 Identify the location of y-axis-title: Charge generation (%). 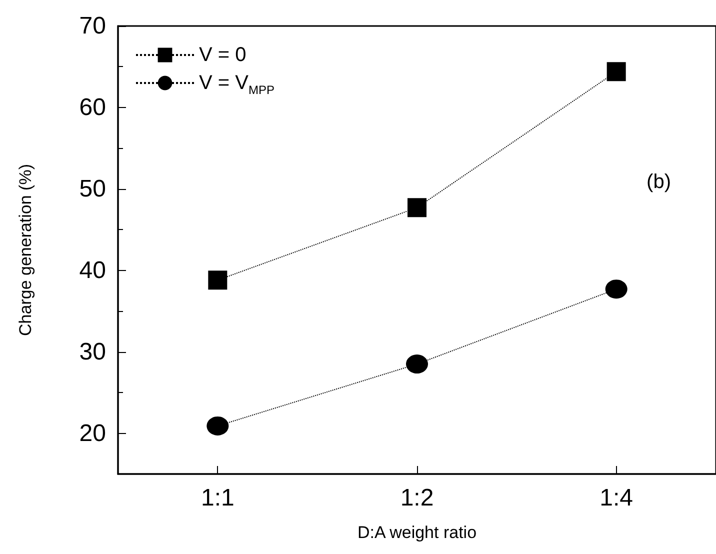
(25, 250).